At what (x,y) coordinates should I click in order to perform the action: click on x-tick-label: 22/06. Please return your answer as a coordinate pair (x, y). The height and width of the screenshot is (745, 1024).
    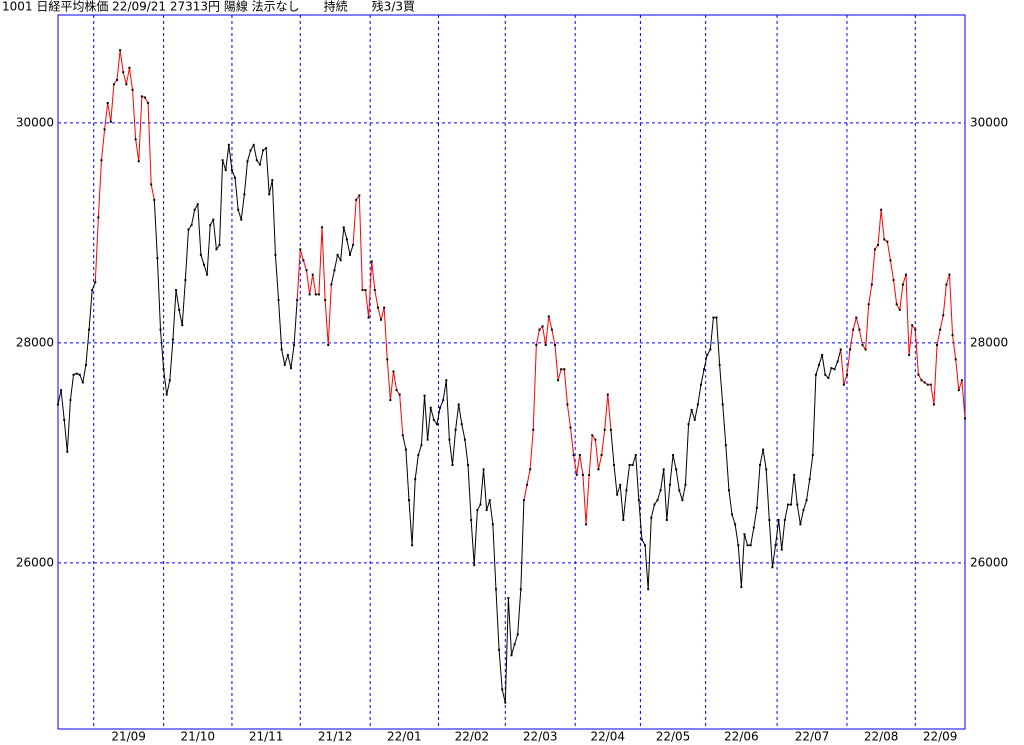
    Looking at the image, I should click on (741, 737).